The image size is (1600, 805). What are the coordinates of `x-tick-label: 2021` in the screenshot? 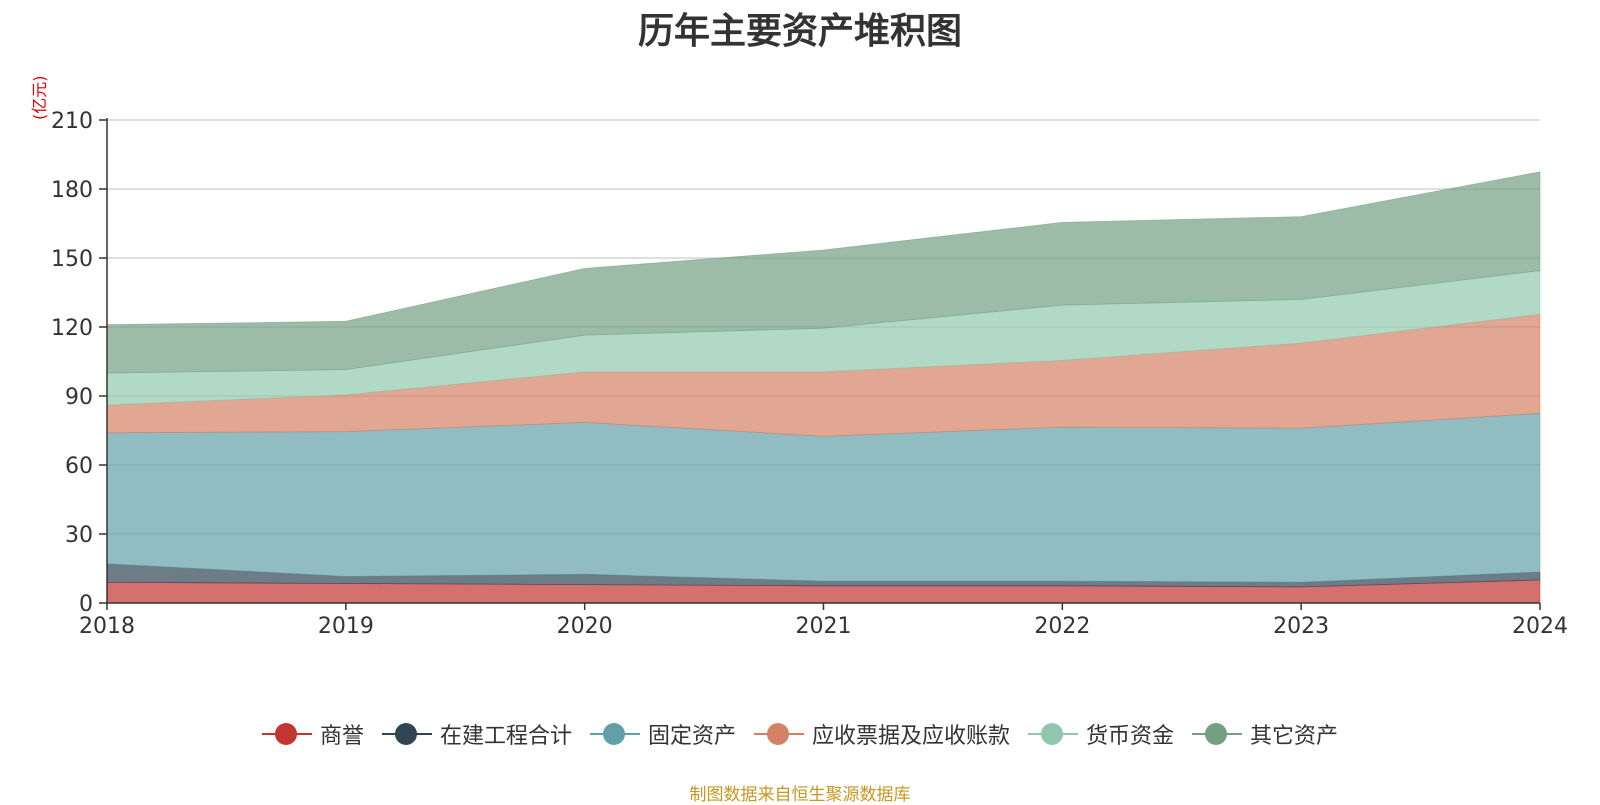 It's located at (824, 626).